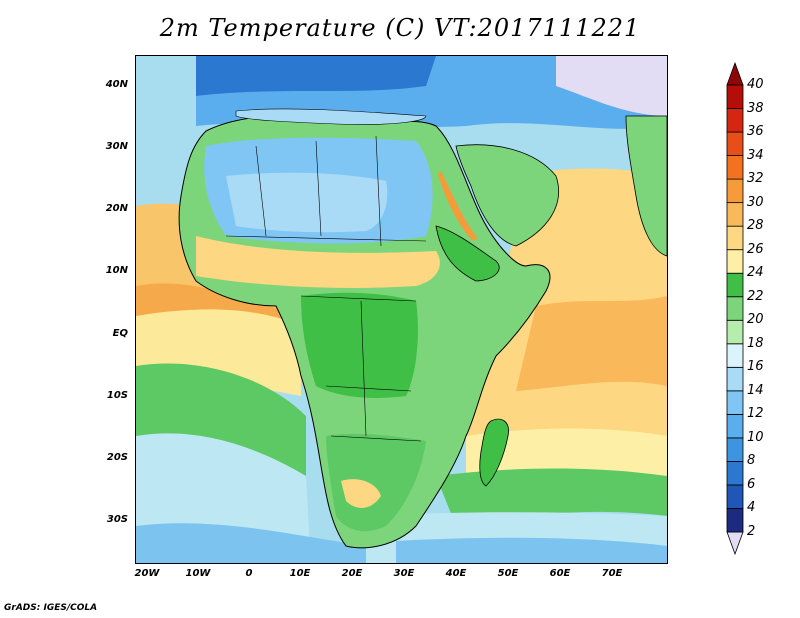 This screenshot has width=800, height=618. I want to click on country-borders, so click(326, 288).